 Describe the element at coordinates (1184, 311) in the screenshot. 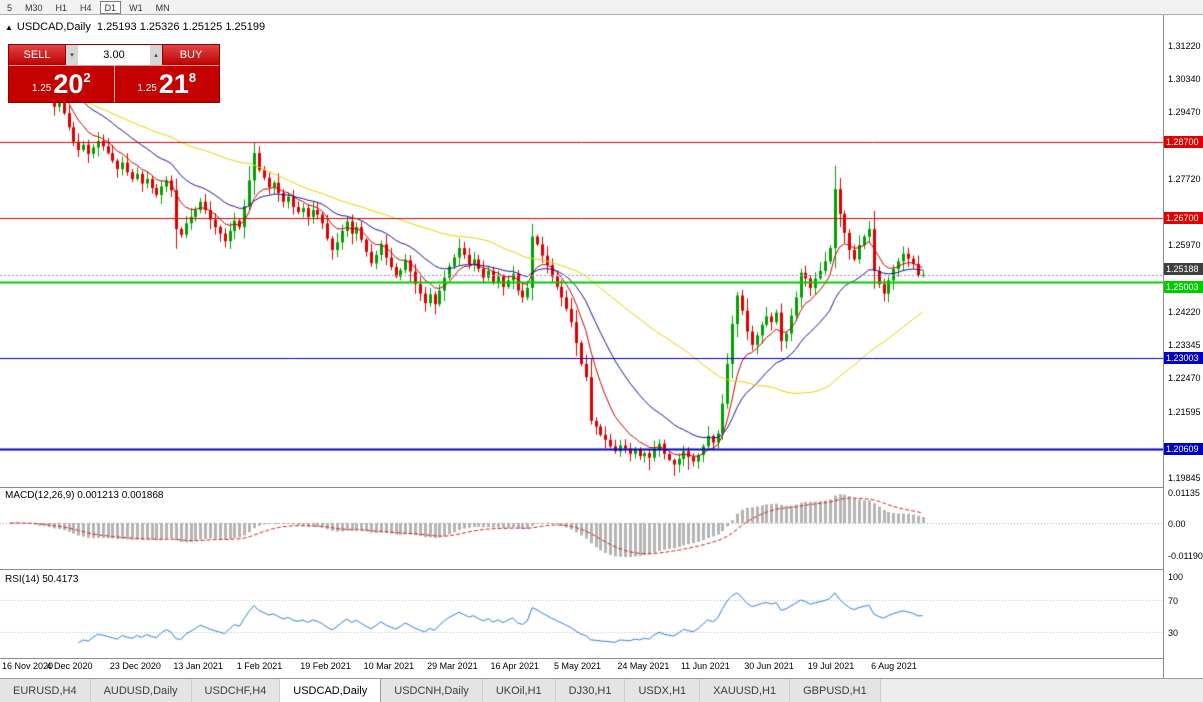

I see `price-axis-tick: 1.24220` at that location.